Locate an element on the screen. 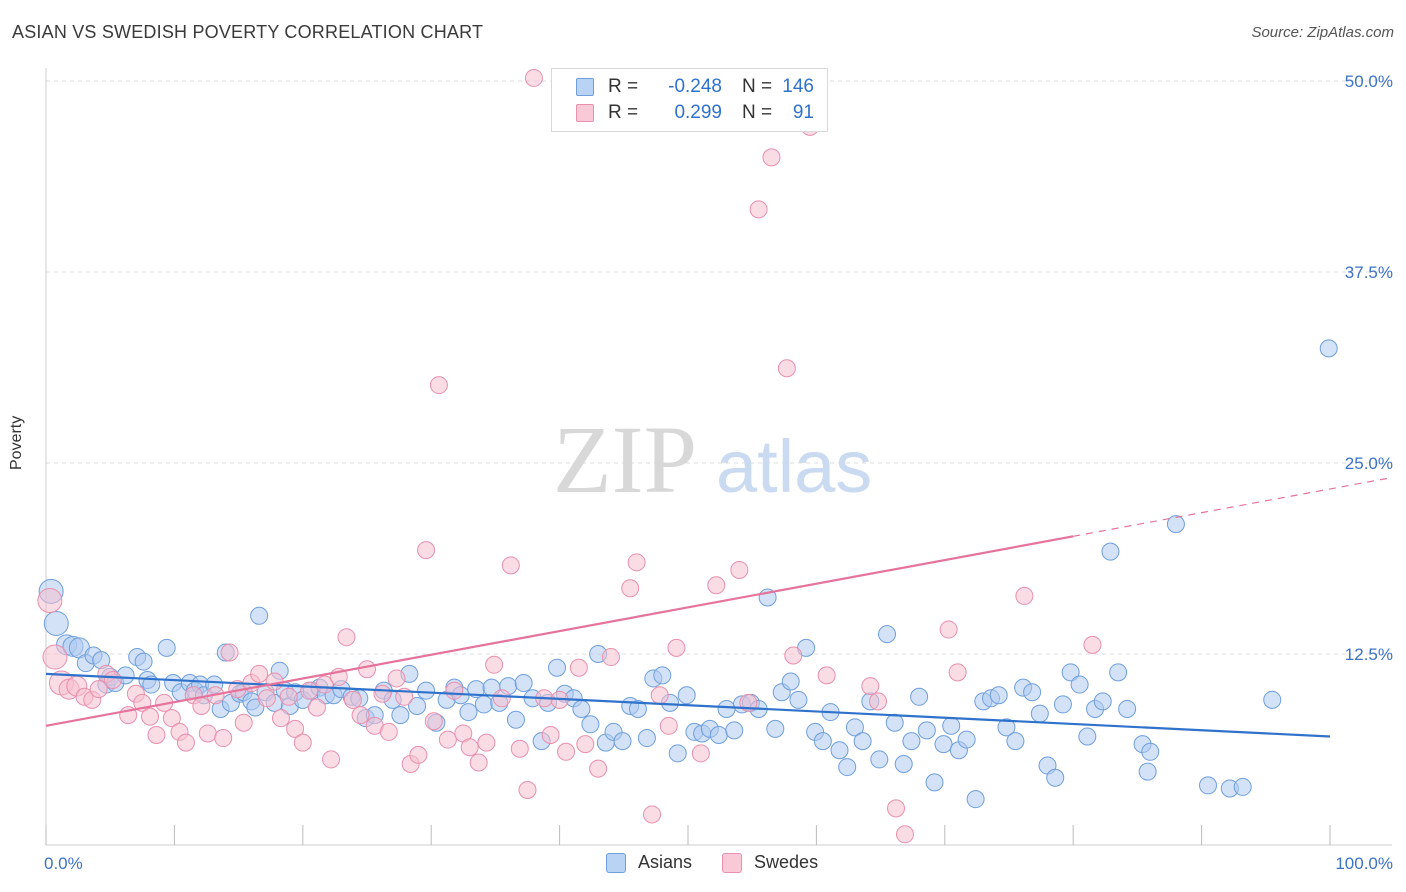 This screenshot has height=892, width=1406. asians-swatch is located at coordinates (616, 862).